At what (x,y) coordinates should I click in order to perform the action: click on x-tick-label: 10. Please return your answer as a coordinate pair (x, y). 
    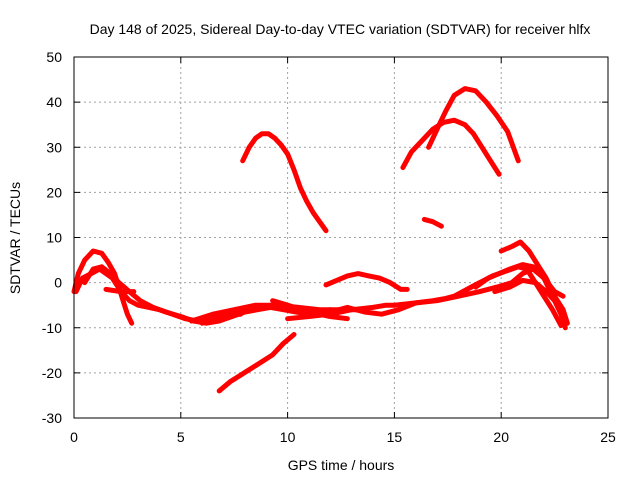
    Looking at the image, I should click on (288, 437).